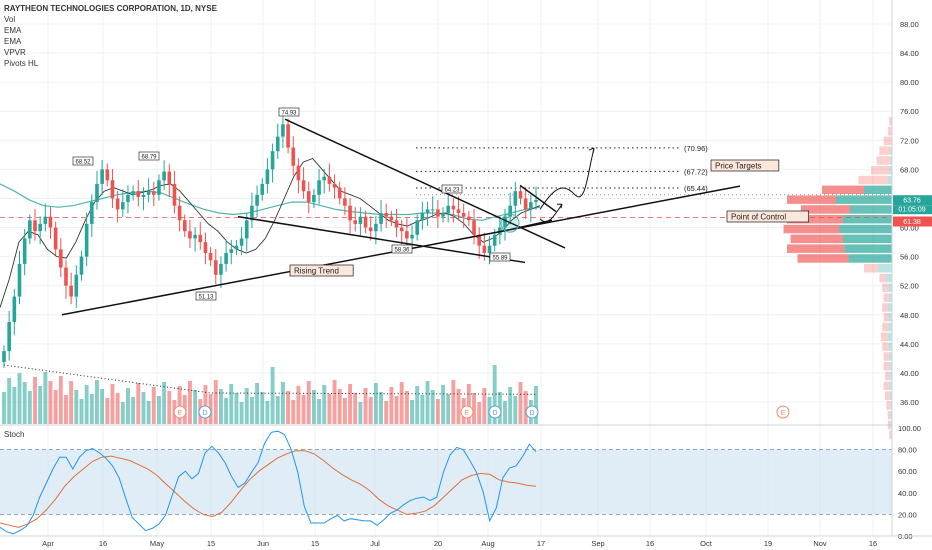 This screenshot has height=550, width=932. What do you see at coordinates (909, 169) in the screenshot?
I see `y-tick-label: 68.00` at bounding box center [909, 169].